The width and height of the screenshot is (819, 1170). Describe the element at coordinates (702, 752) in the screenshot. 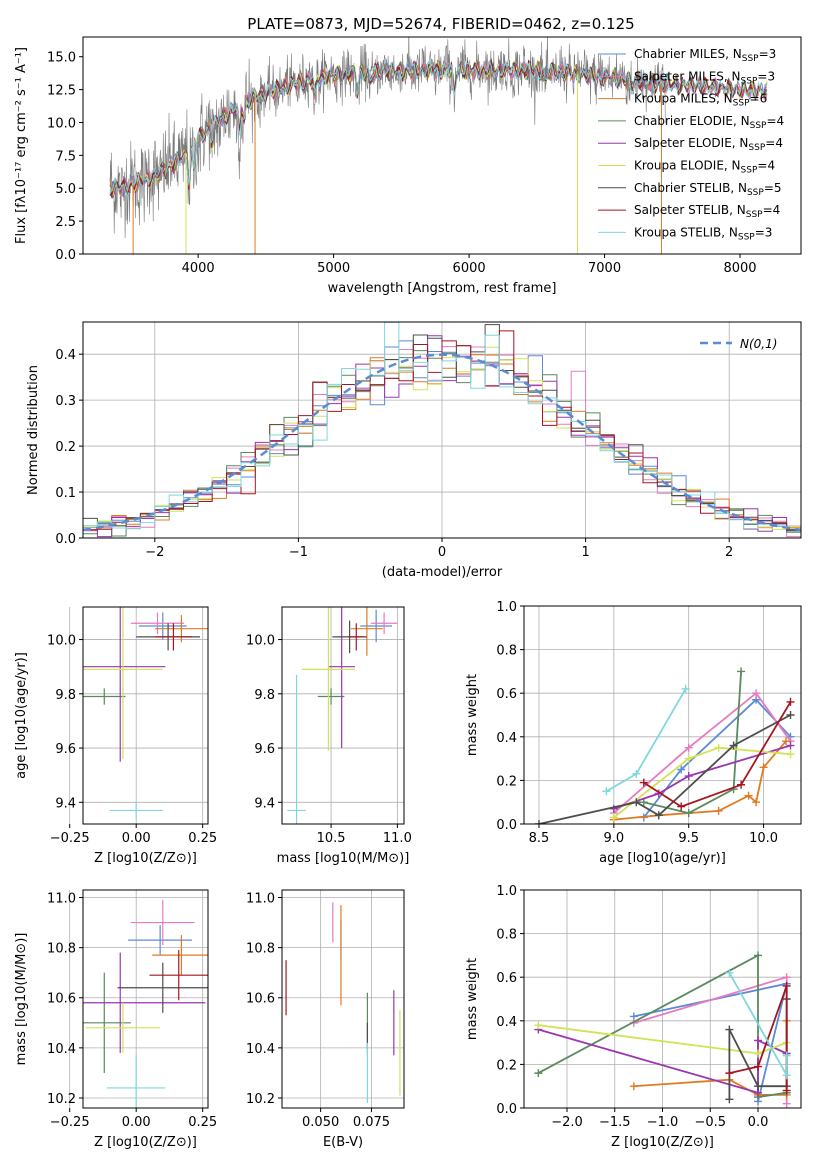

I see `series-line-salpeter_miles` at that location.